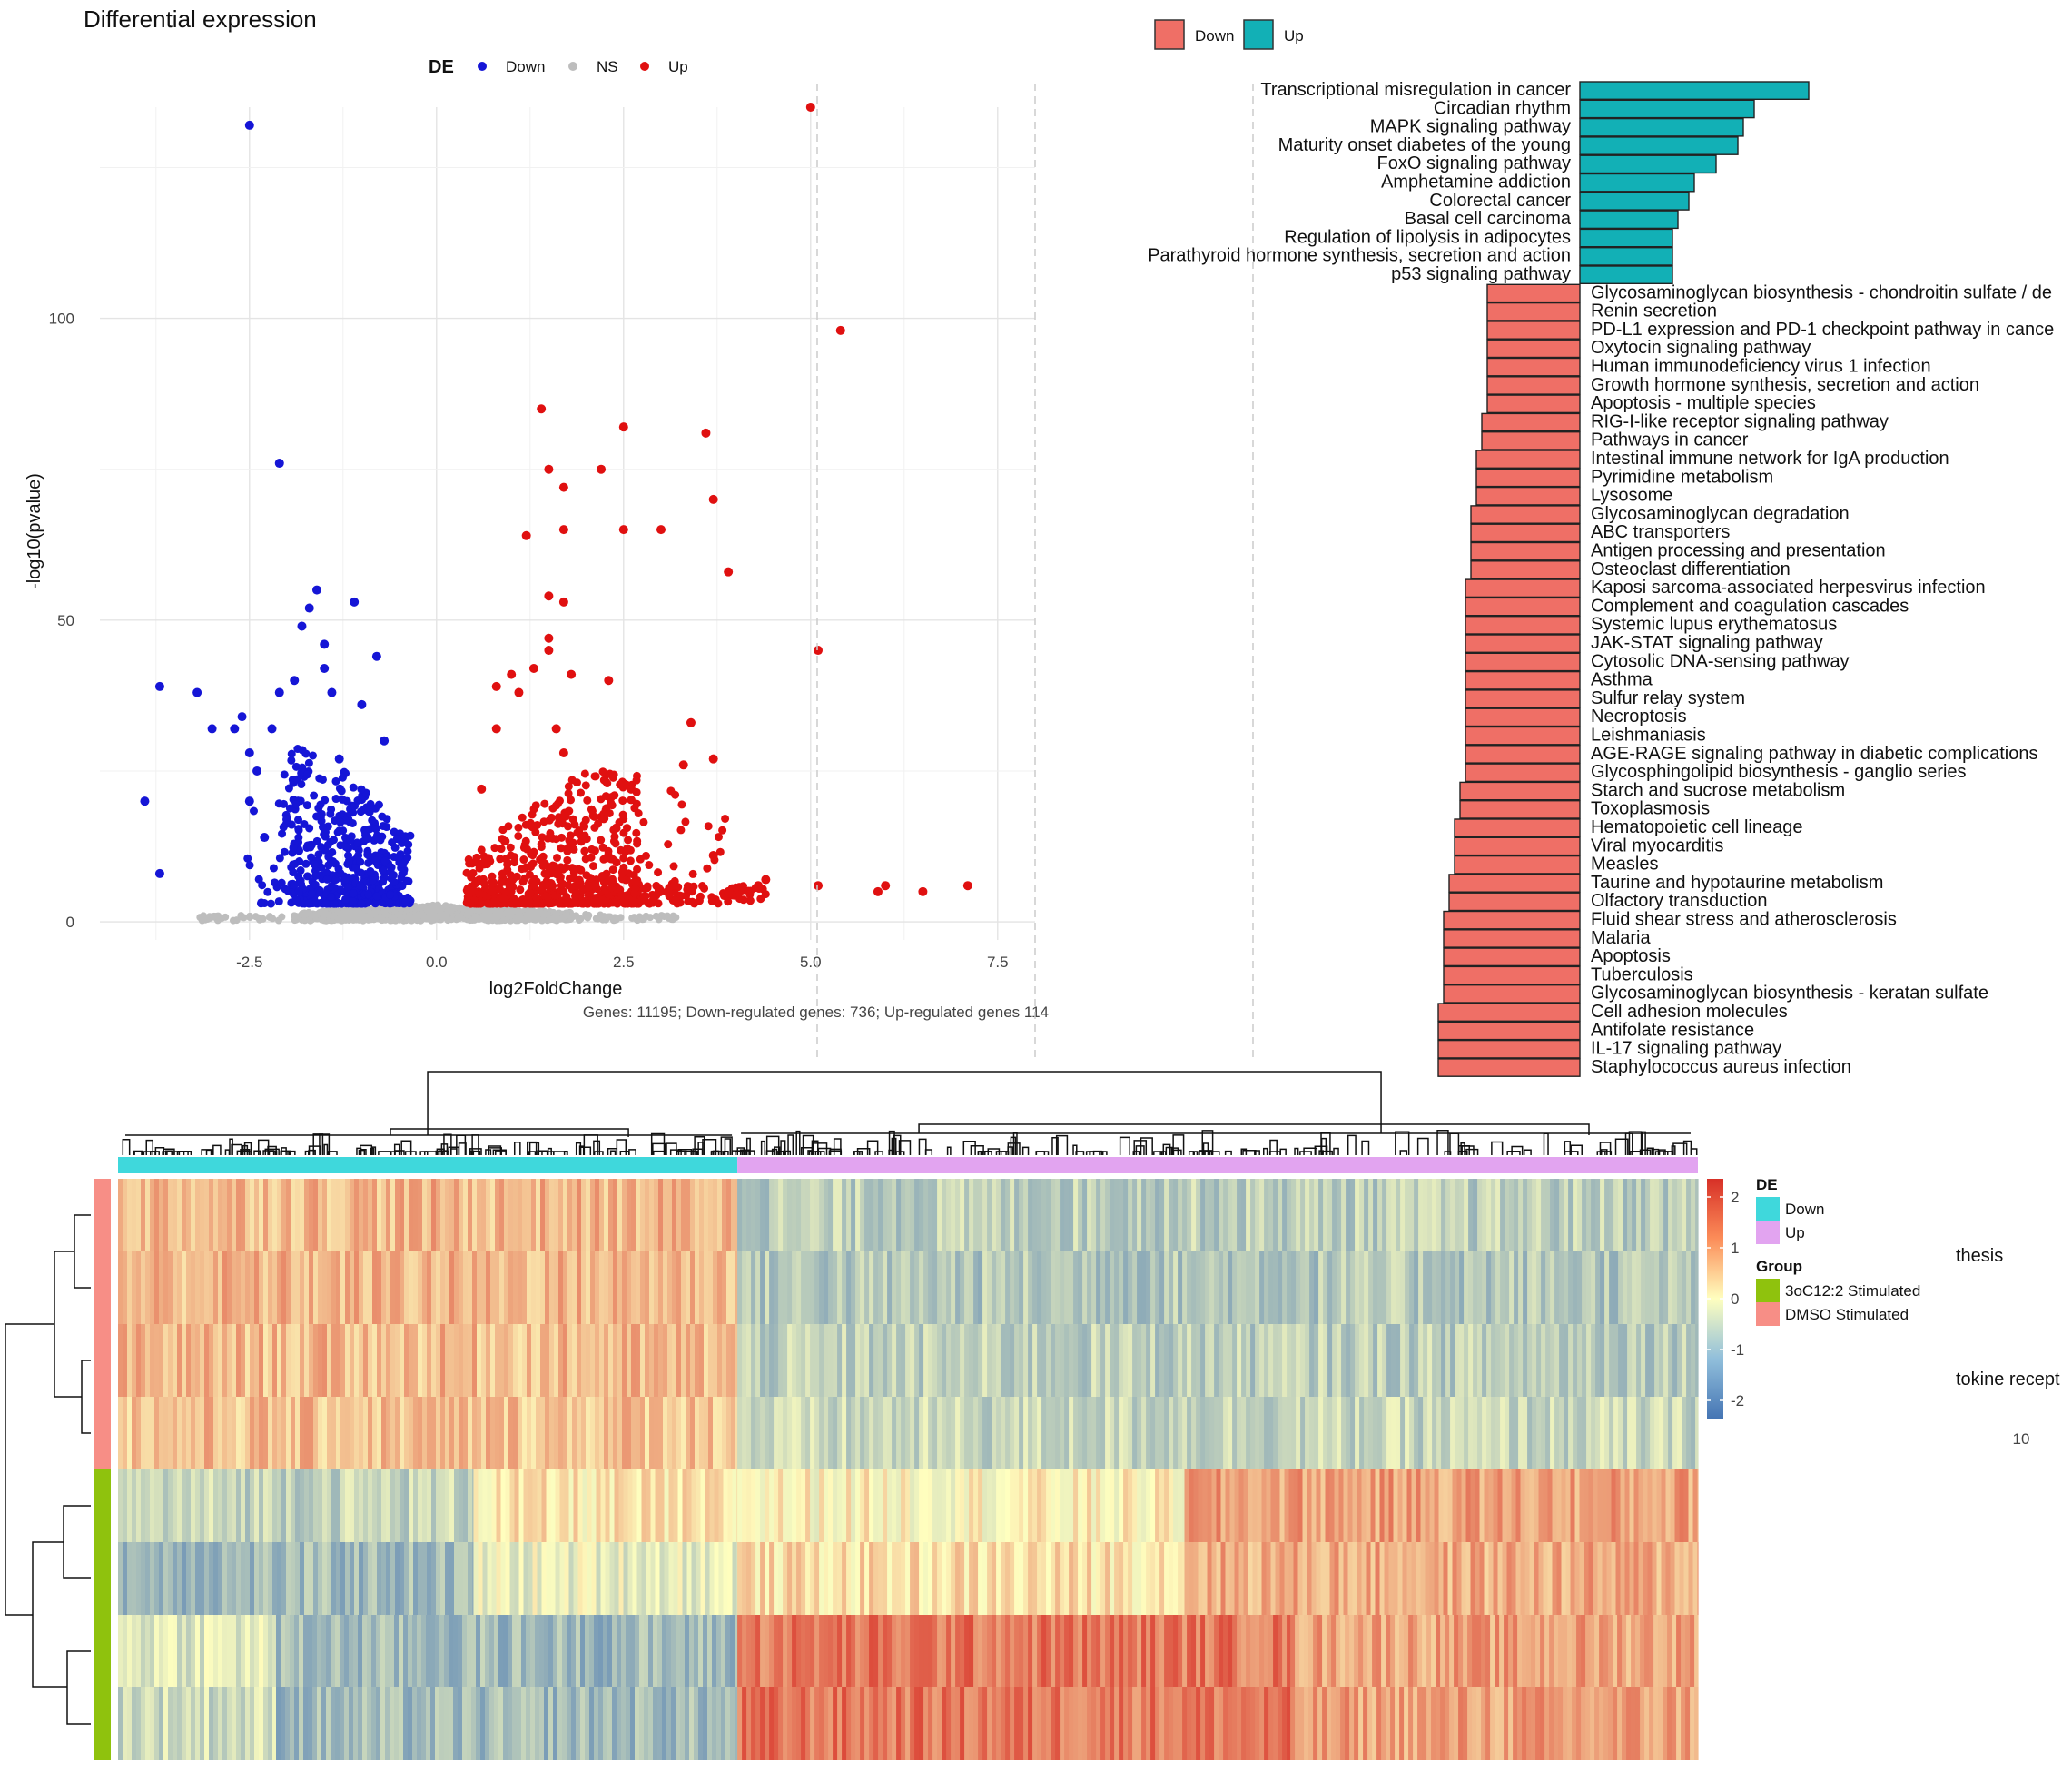 The width and height of the screenshot is (2072, 1770). What do you see at coordinates (572, 66) in the screenshot?
I see `legend-marker-ns` at bounding box center [572, 66].